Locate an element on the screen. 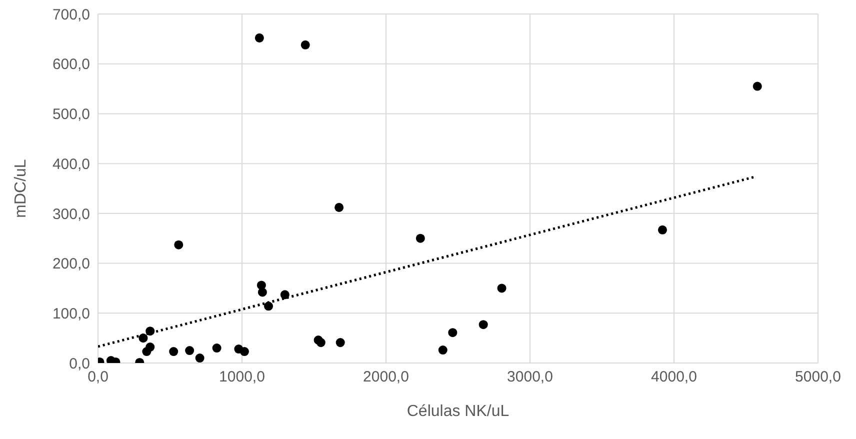 The width and height of the screenshot is (856, 439). y-tick-label: 400,0 is located at coordinates (71, 164).